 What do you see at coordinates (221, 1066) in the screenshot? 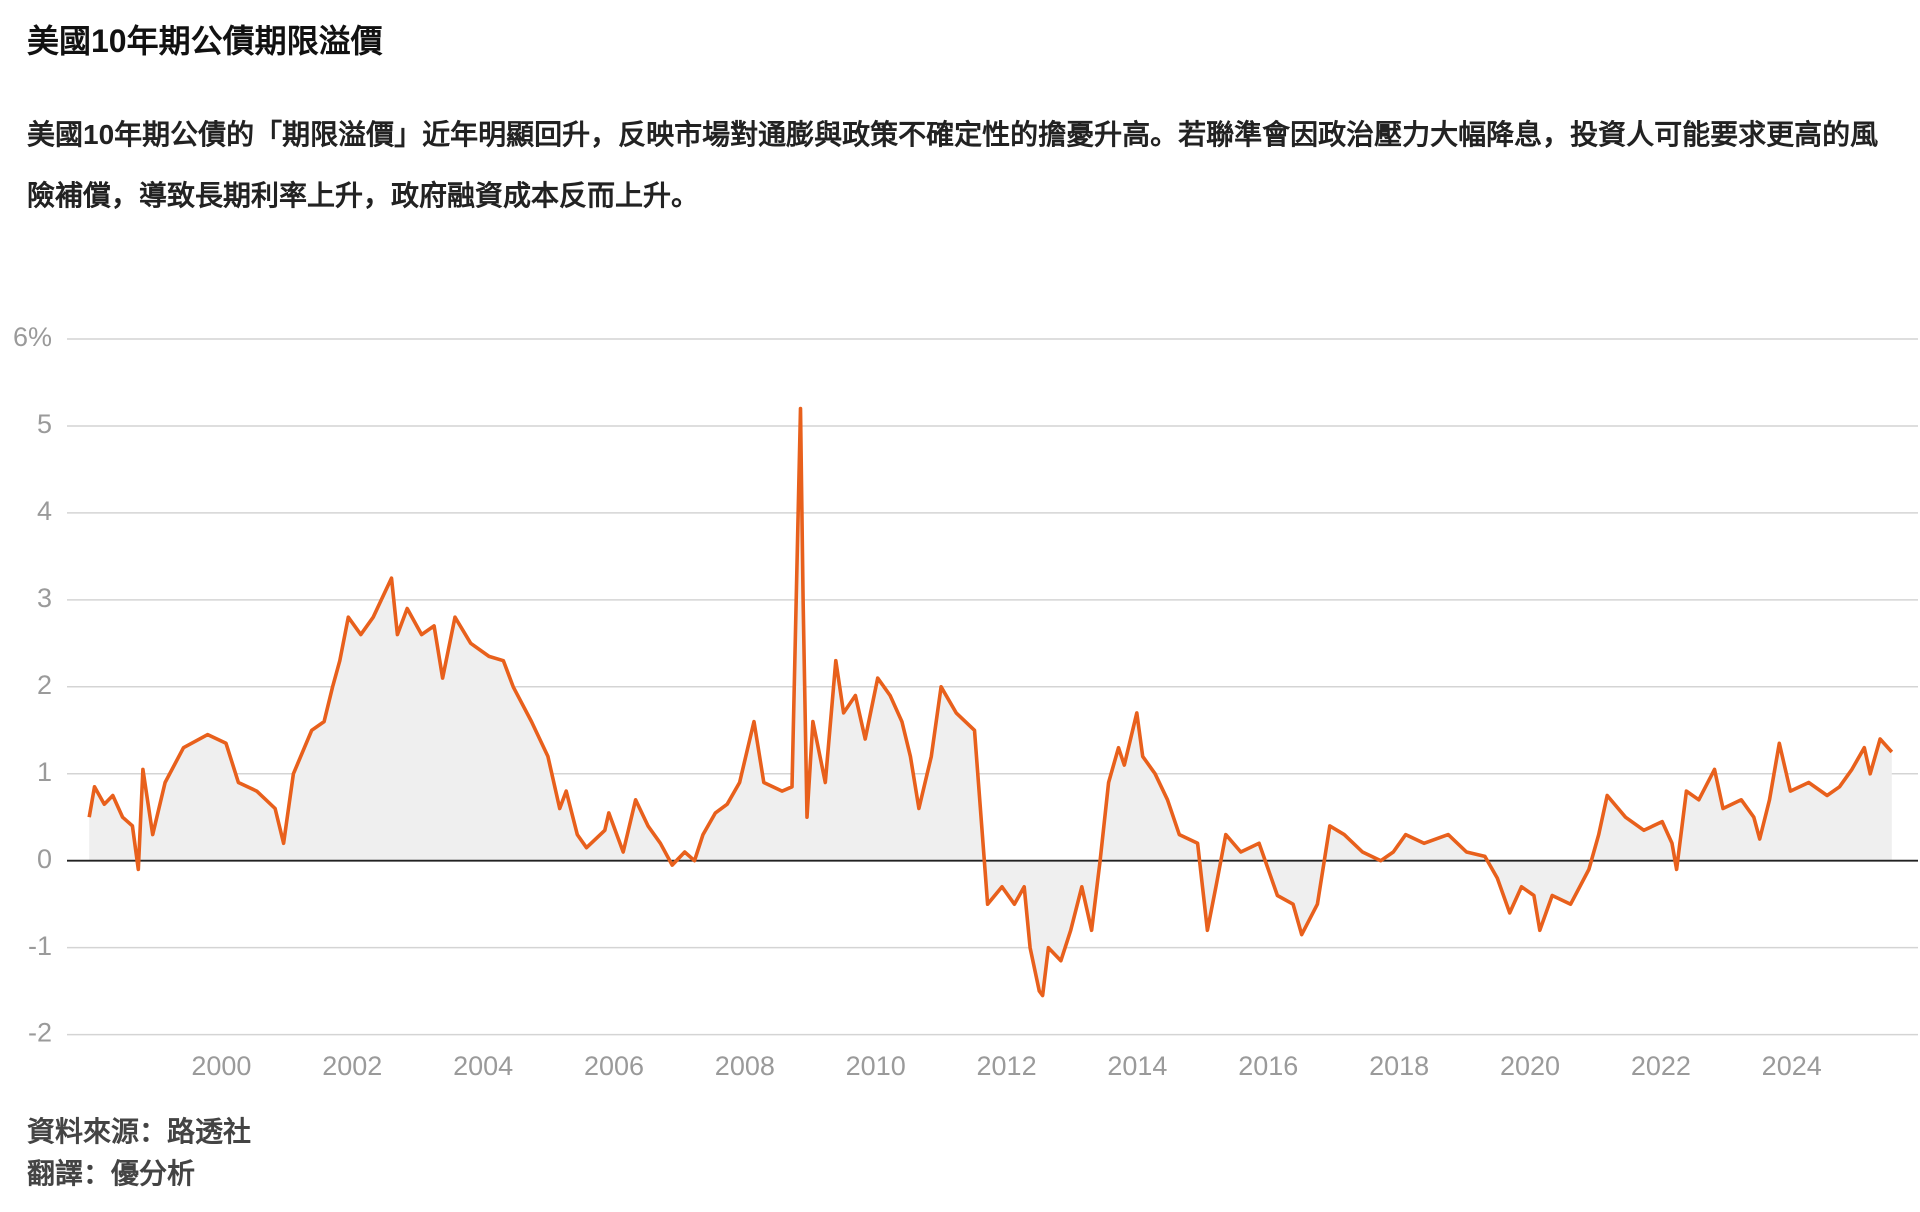
I see `x-tick-label: 2000` at bounding box center [221, 1066].